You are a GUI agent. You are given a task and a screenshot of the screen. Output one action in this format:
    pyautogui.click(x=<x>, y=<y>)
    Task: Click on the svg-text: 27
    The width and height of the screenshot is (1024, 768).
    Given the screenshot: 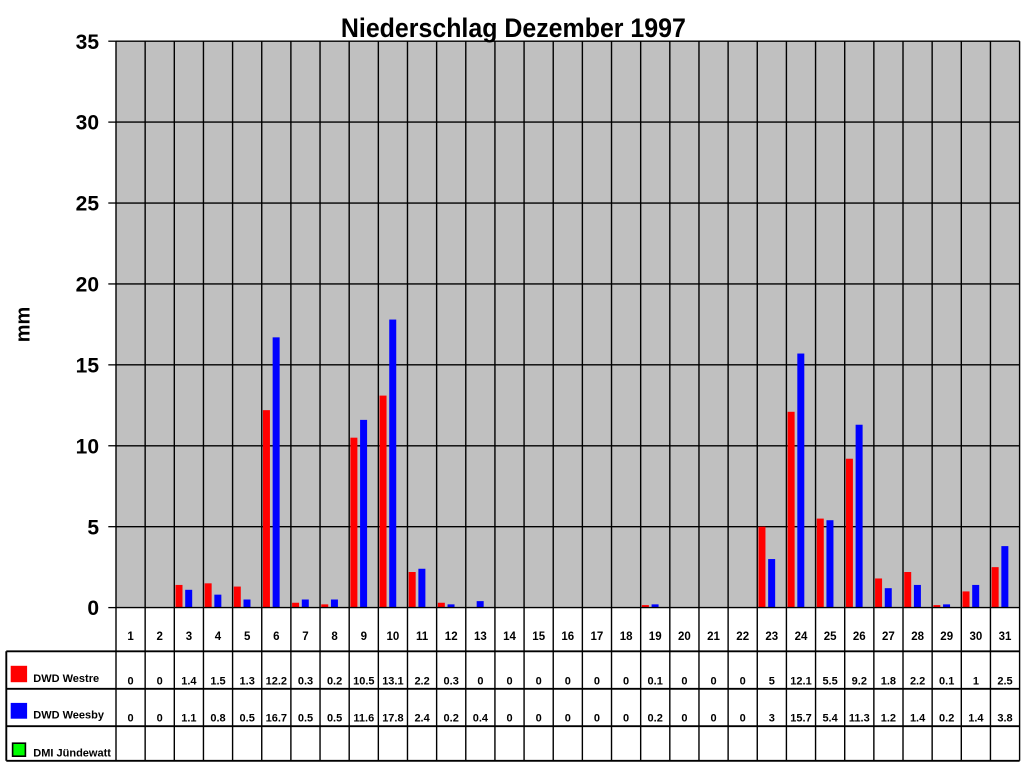 What is the action you would take?
    pyautogui.click(x=888, y=637)
    